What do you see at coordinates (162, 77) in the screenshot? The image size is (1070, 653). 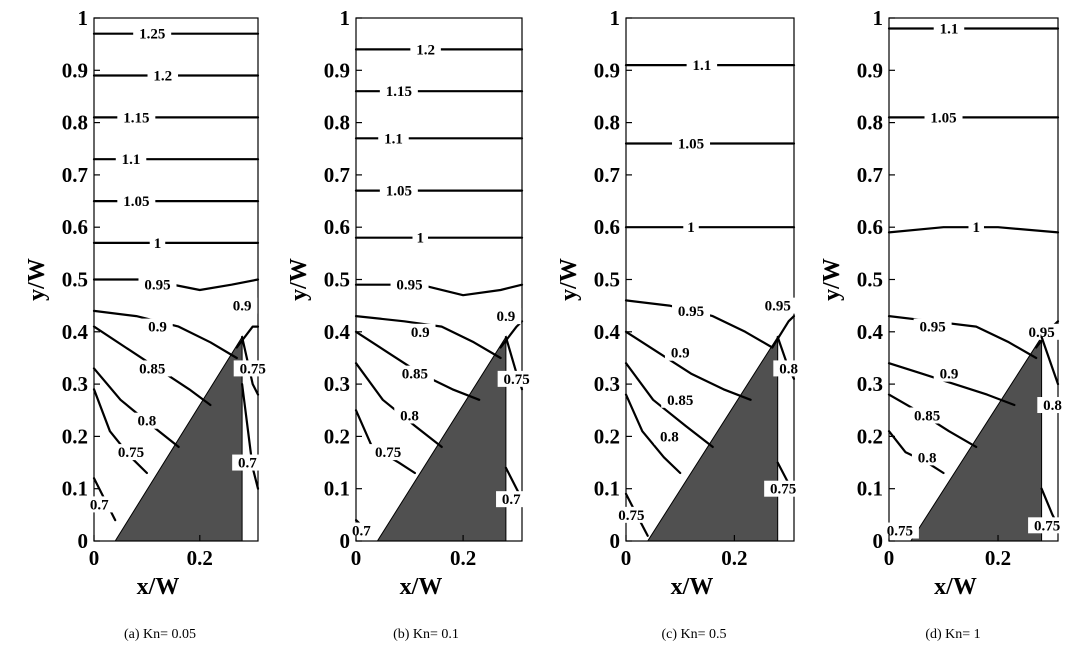 I see `contour-label: 1.2` at bounding box center [162, 77].